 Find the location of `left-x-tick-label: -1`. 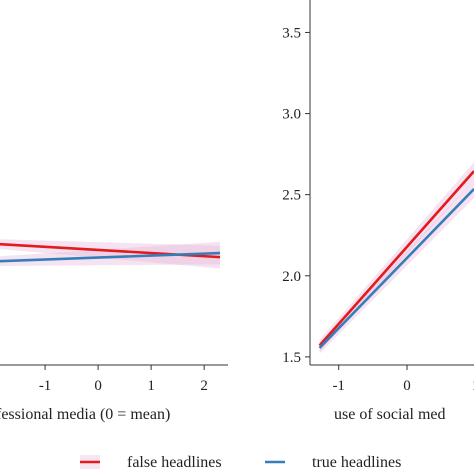

left-x-tick-label: -1 is located at coordinates (45, 386).